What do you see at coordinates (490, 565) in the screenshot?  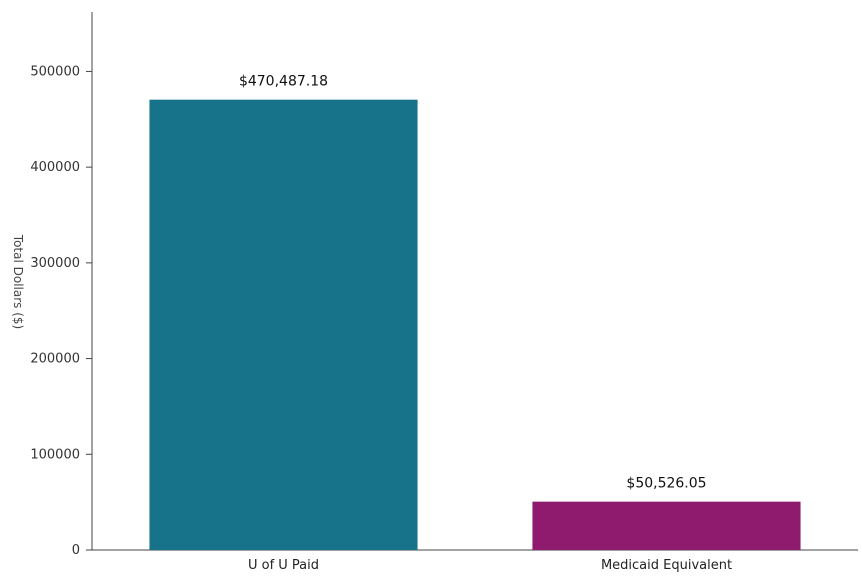 I see `category-labels: U of U Paid Medicaid Equivalent` at bounding box center [490, 565].